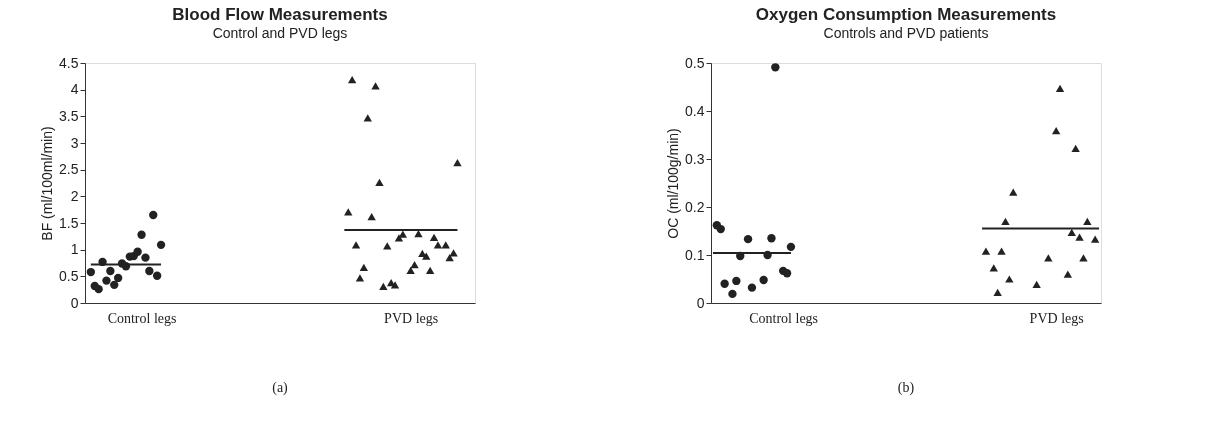 The height and width of the screenshot is (445, 1217). I want to click on y-tick-label: 0.1, so click(695, 254).